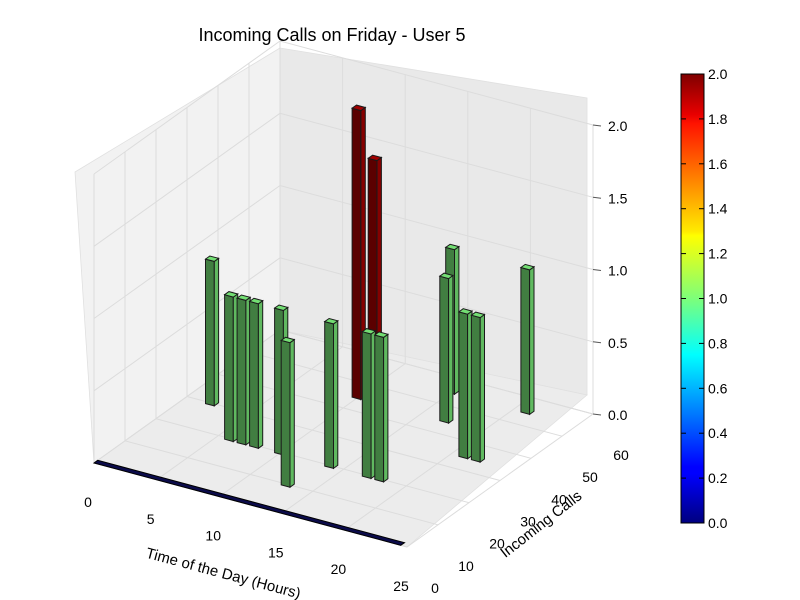 Image resolution: width=800 pixels, height=600 pixels. Describe the element at coordinates (435, 588) in the screenshot. I see `y-tick-label: 0` at that location.